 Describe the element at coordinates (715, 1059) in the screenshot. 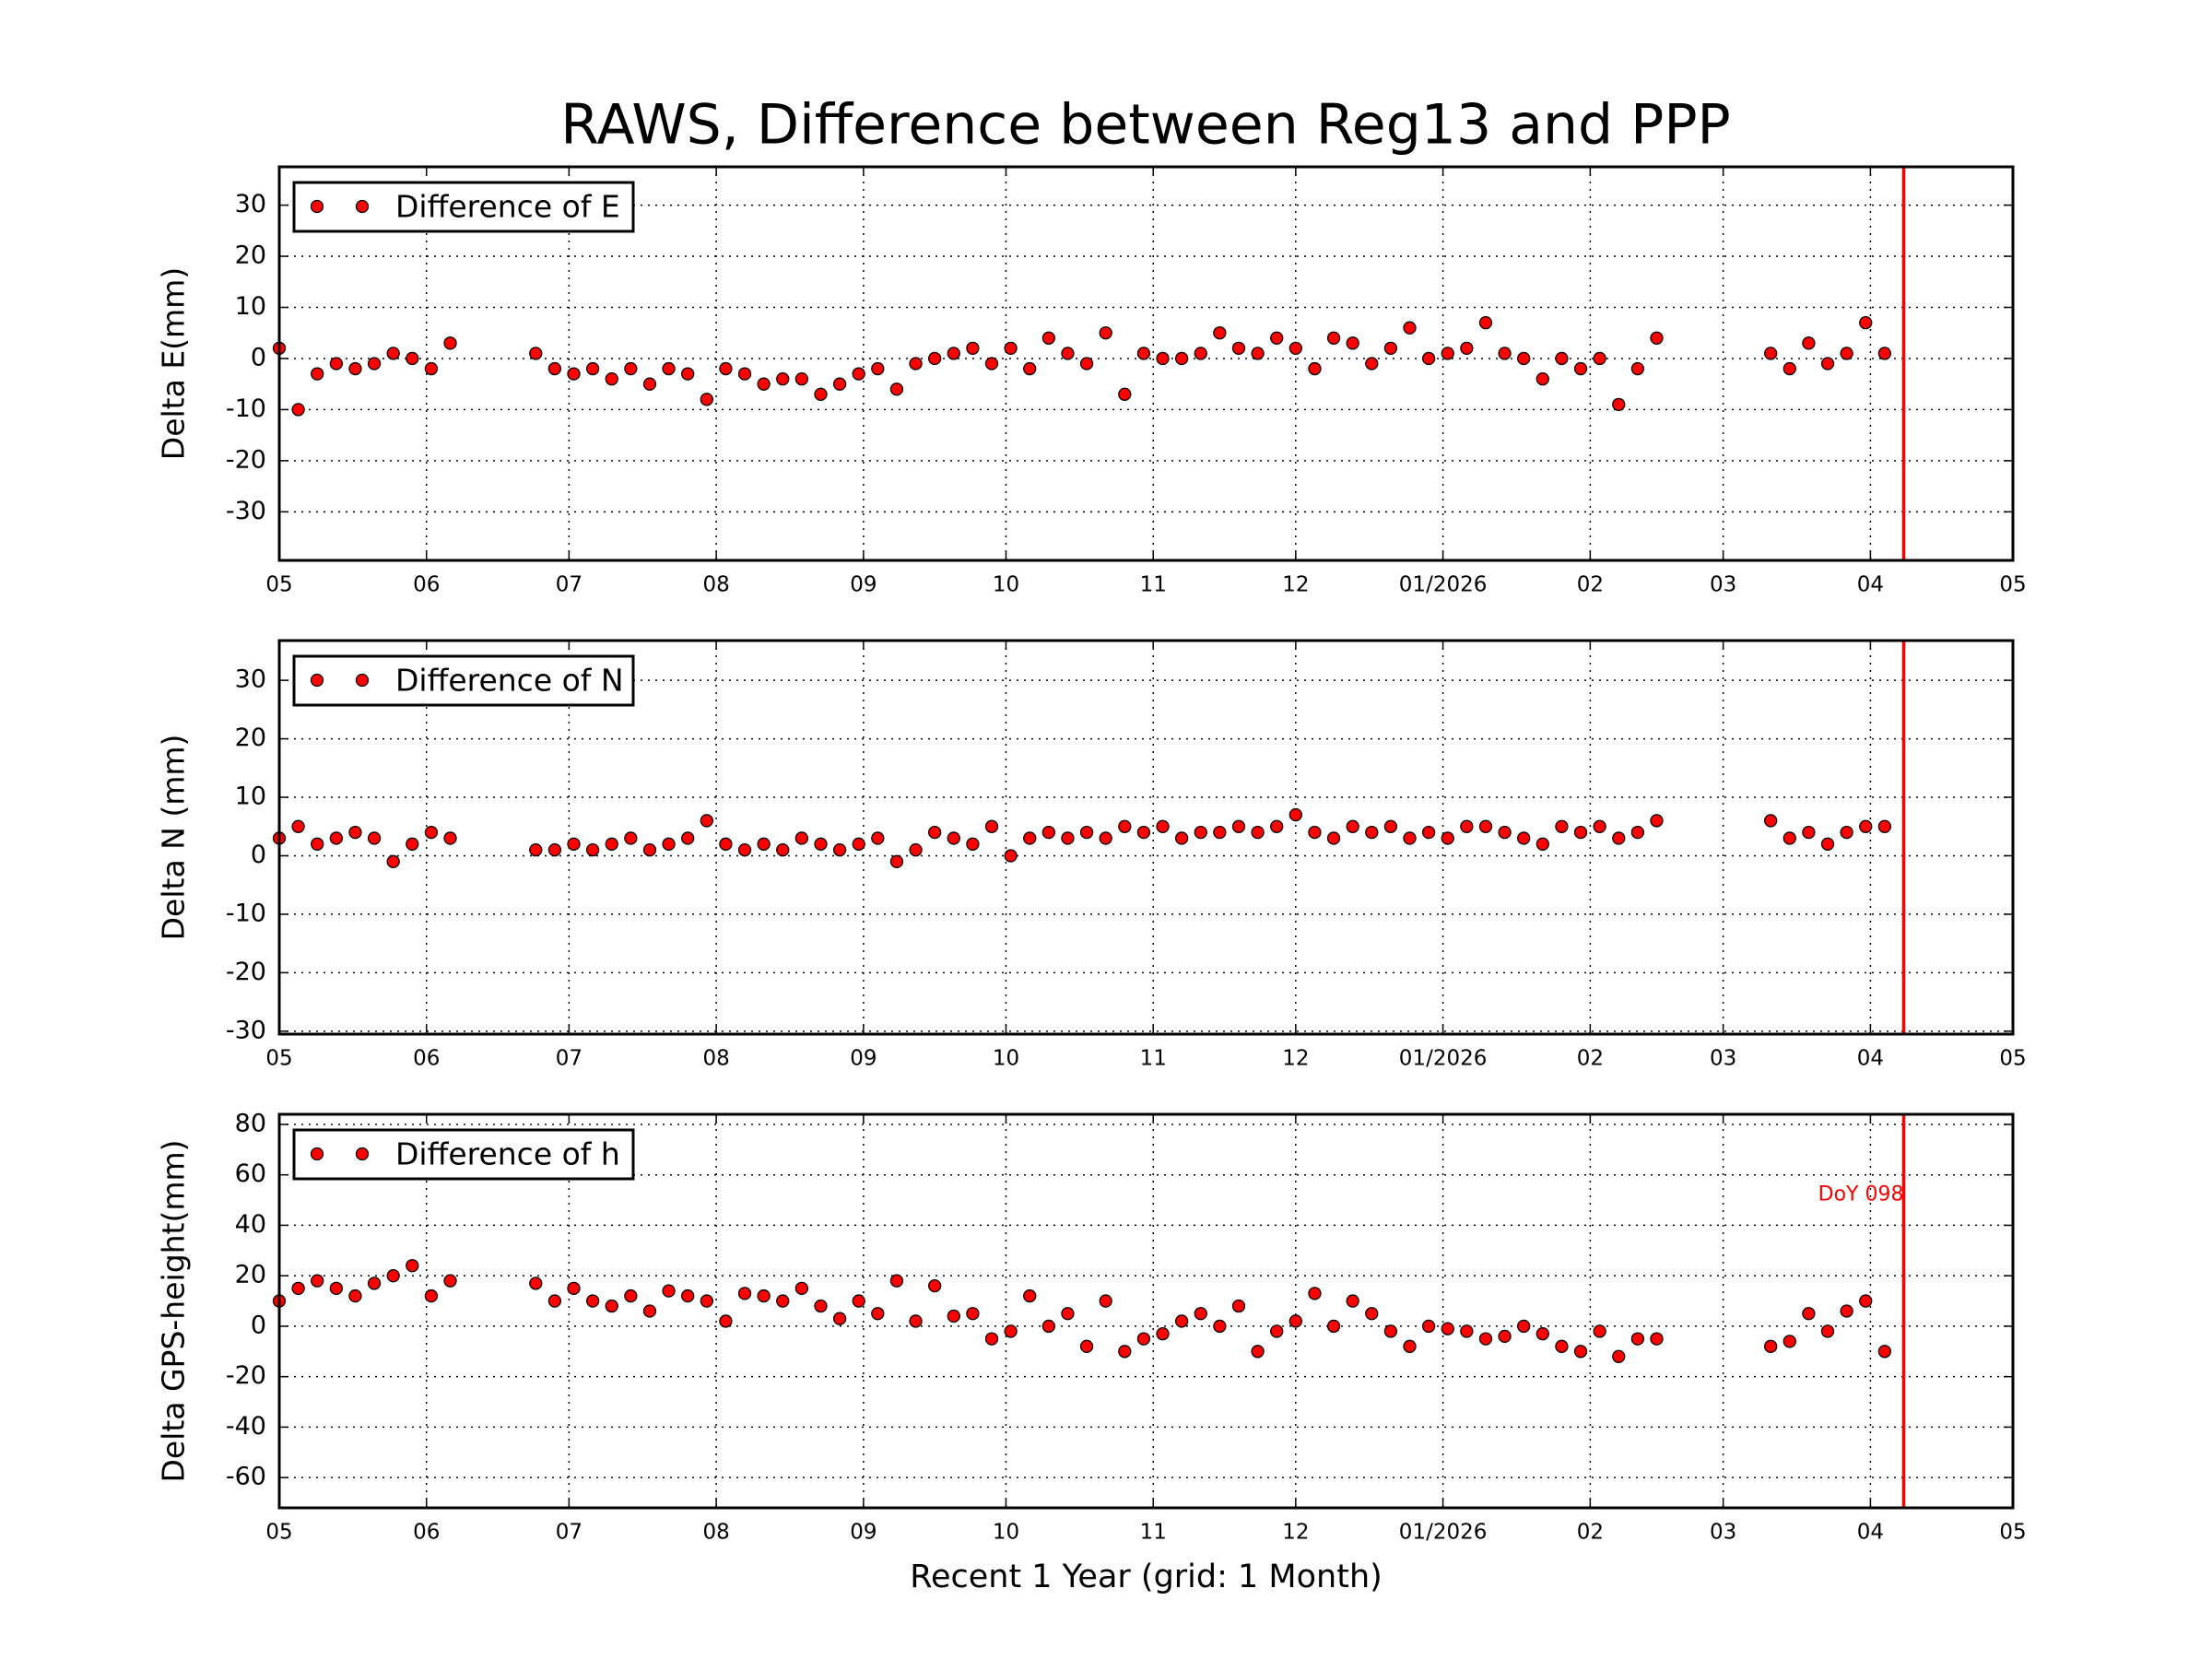

I see `x-tick-label: 08` at that location.